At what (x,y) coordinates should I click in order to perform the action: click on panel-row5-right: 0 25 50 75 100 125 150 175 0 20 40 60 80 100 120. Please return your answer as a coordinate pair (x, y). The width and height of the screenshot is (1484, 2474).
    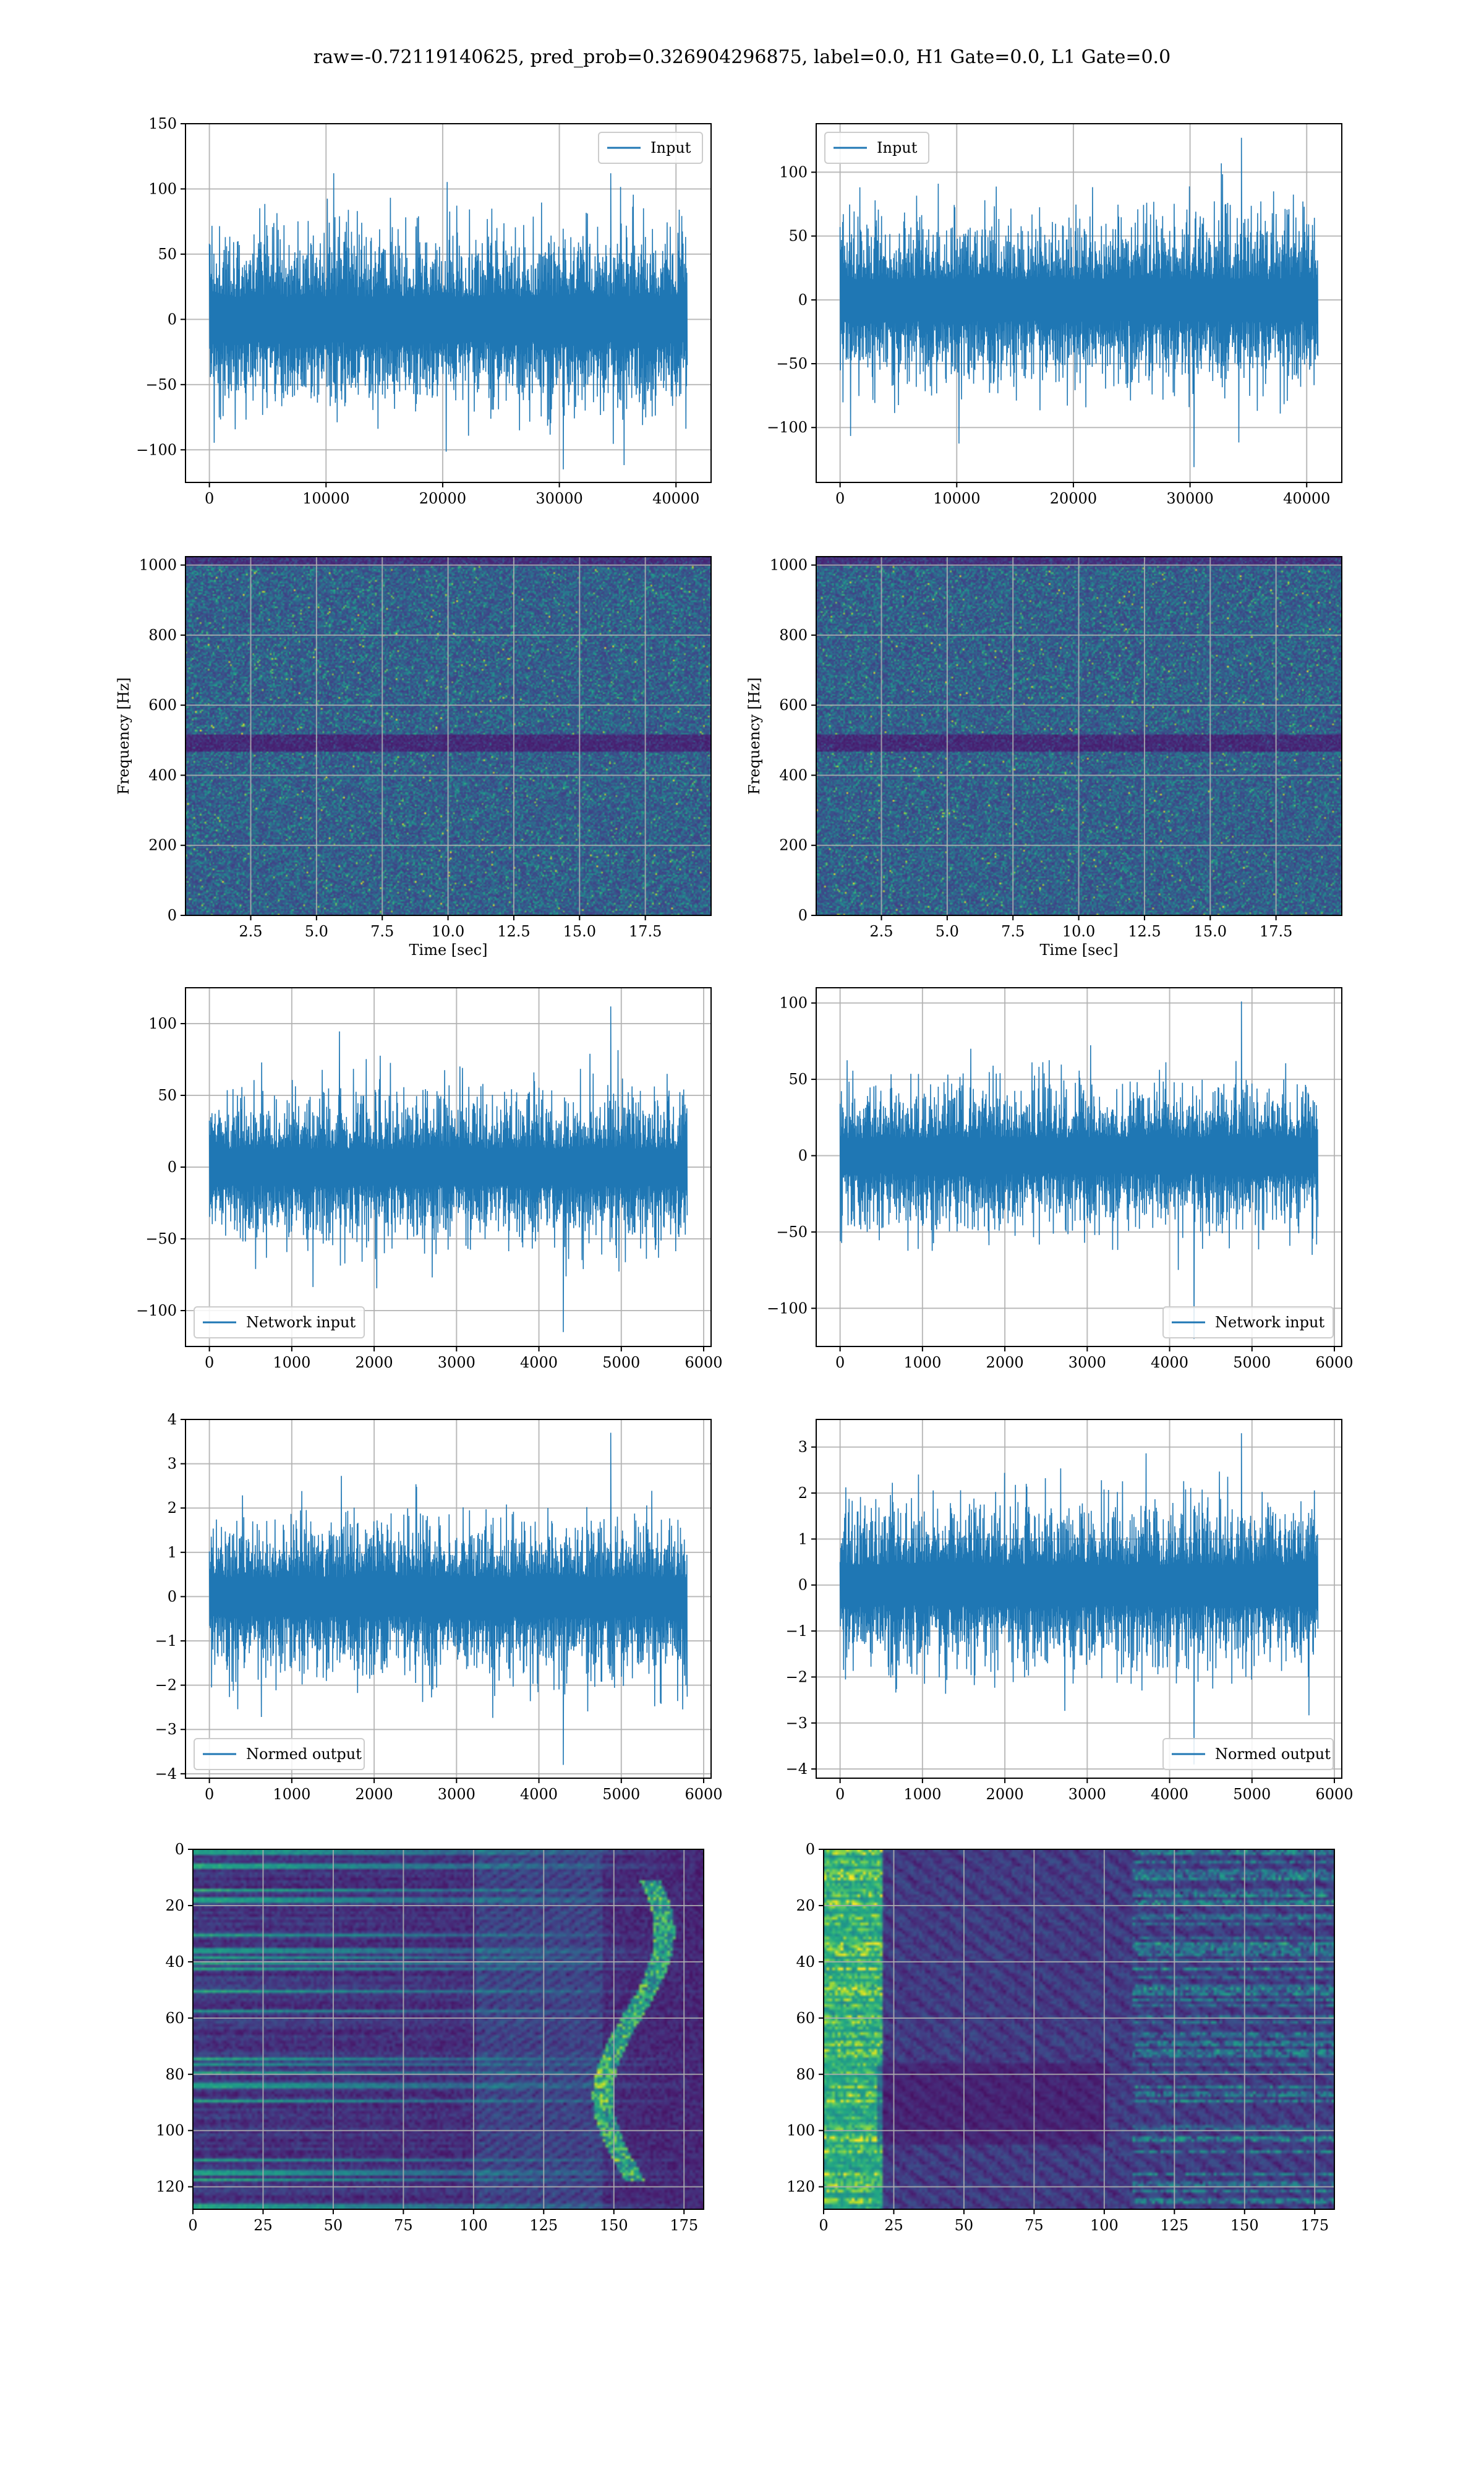
    Looking at the image, I should click on (1061, 2037).